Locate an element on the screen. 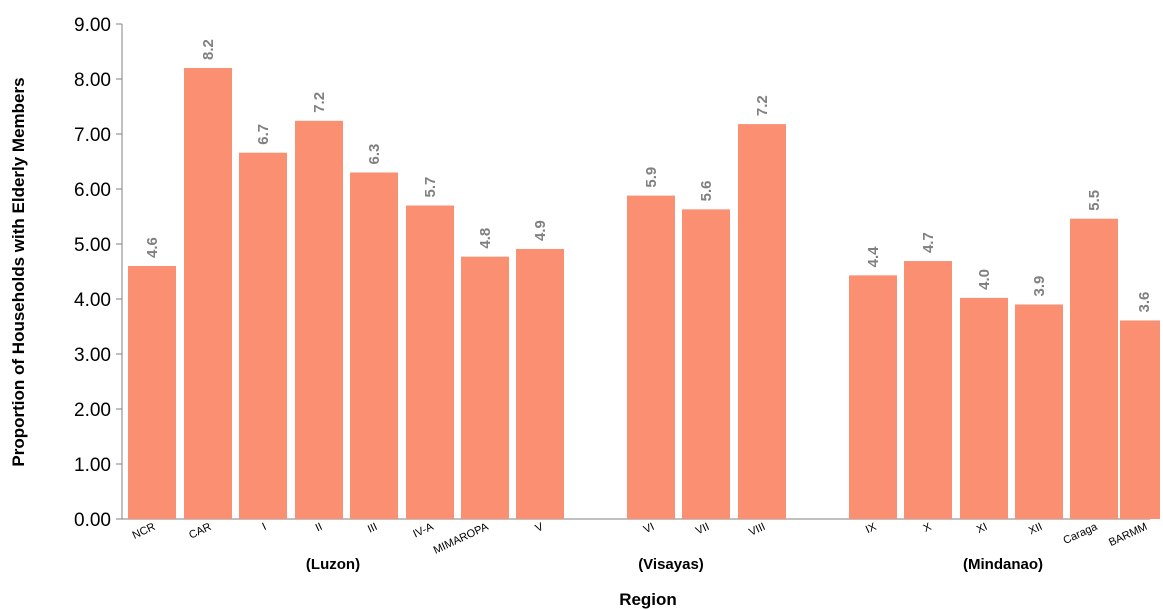 The image size is (1163, 610). x-tick-label: X is located at coordinates (928, 528).